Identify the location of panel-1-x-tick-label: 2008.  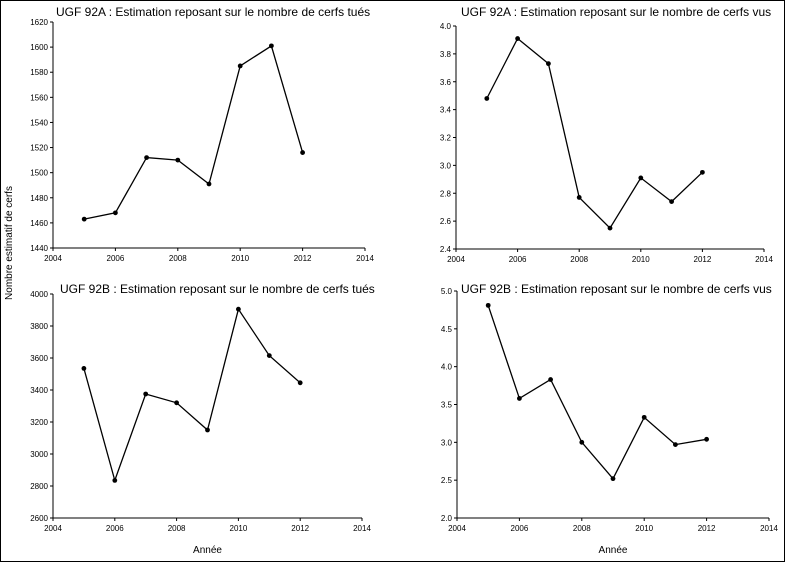
(178, 258).